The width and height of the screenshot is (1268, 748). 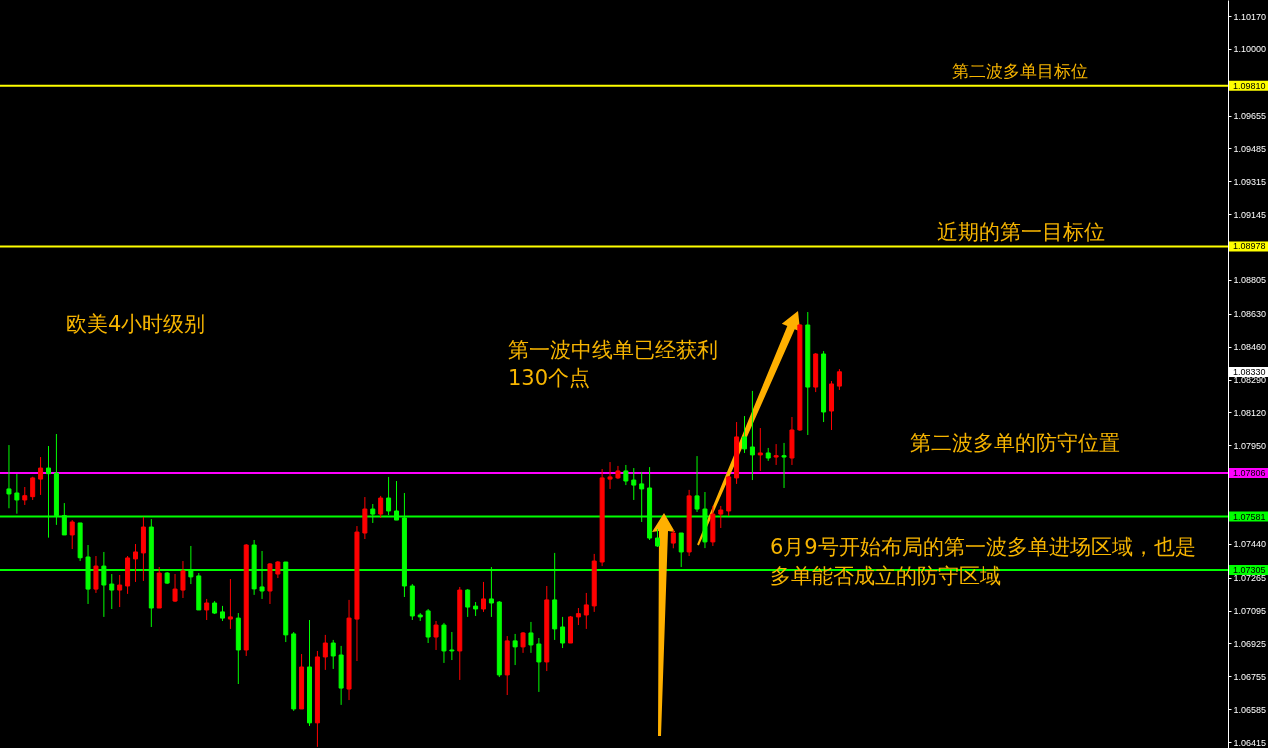 I want to click on annotation: 第二波多单的防守位置, so click(x=1015, y=443).